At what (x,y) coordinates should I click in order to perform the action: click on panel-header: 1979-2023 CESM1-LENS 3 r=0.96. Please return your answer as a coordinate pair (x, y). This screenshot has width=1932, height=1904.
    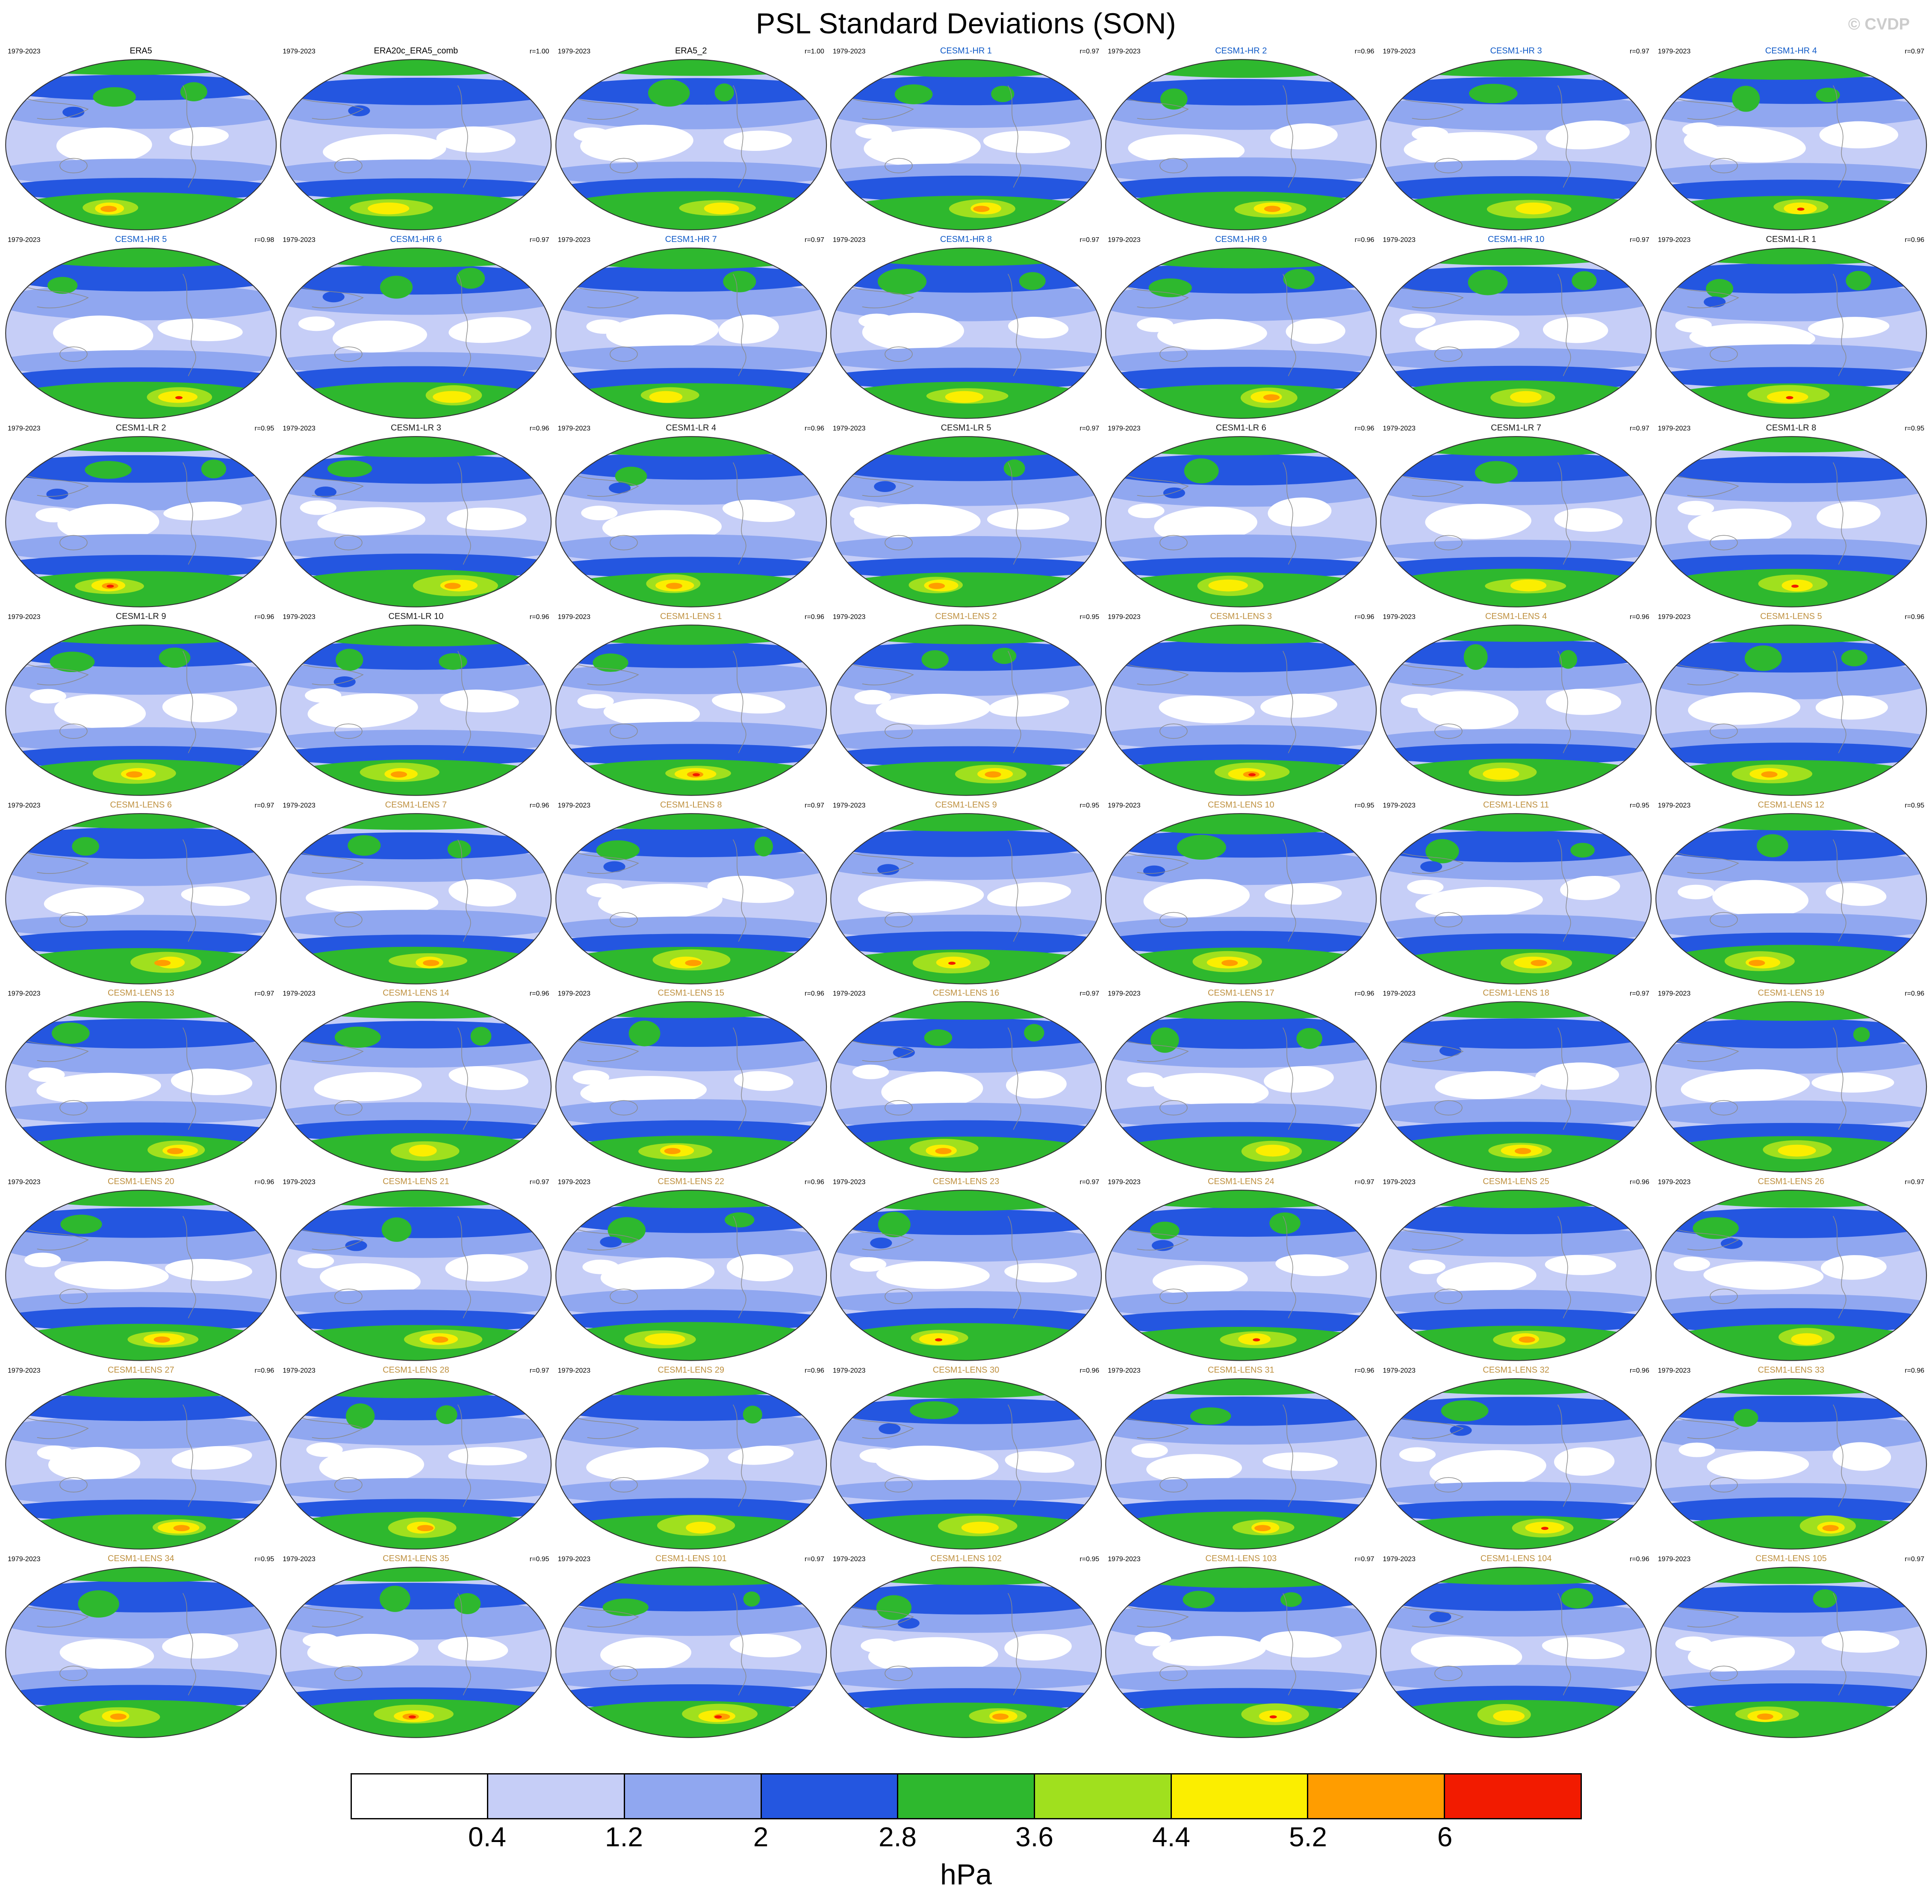
    Looking at the image, I should click on (1241, 618).